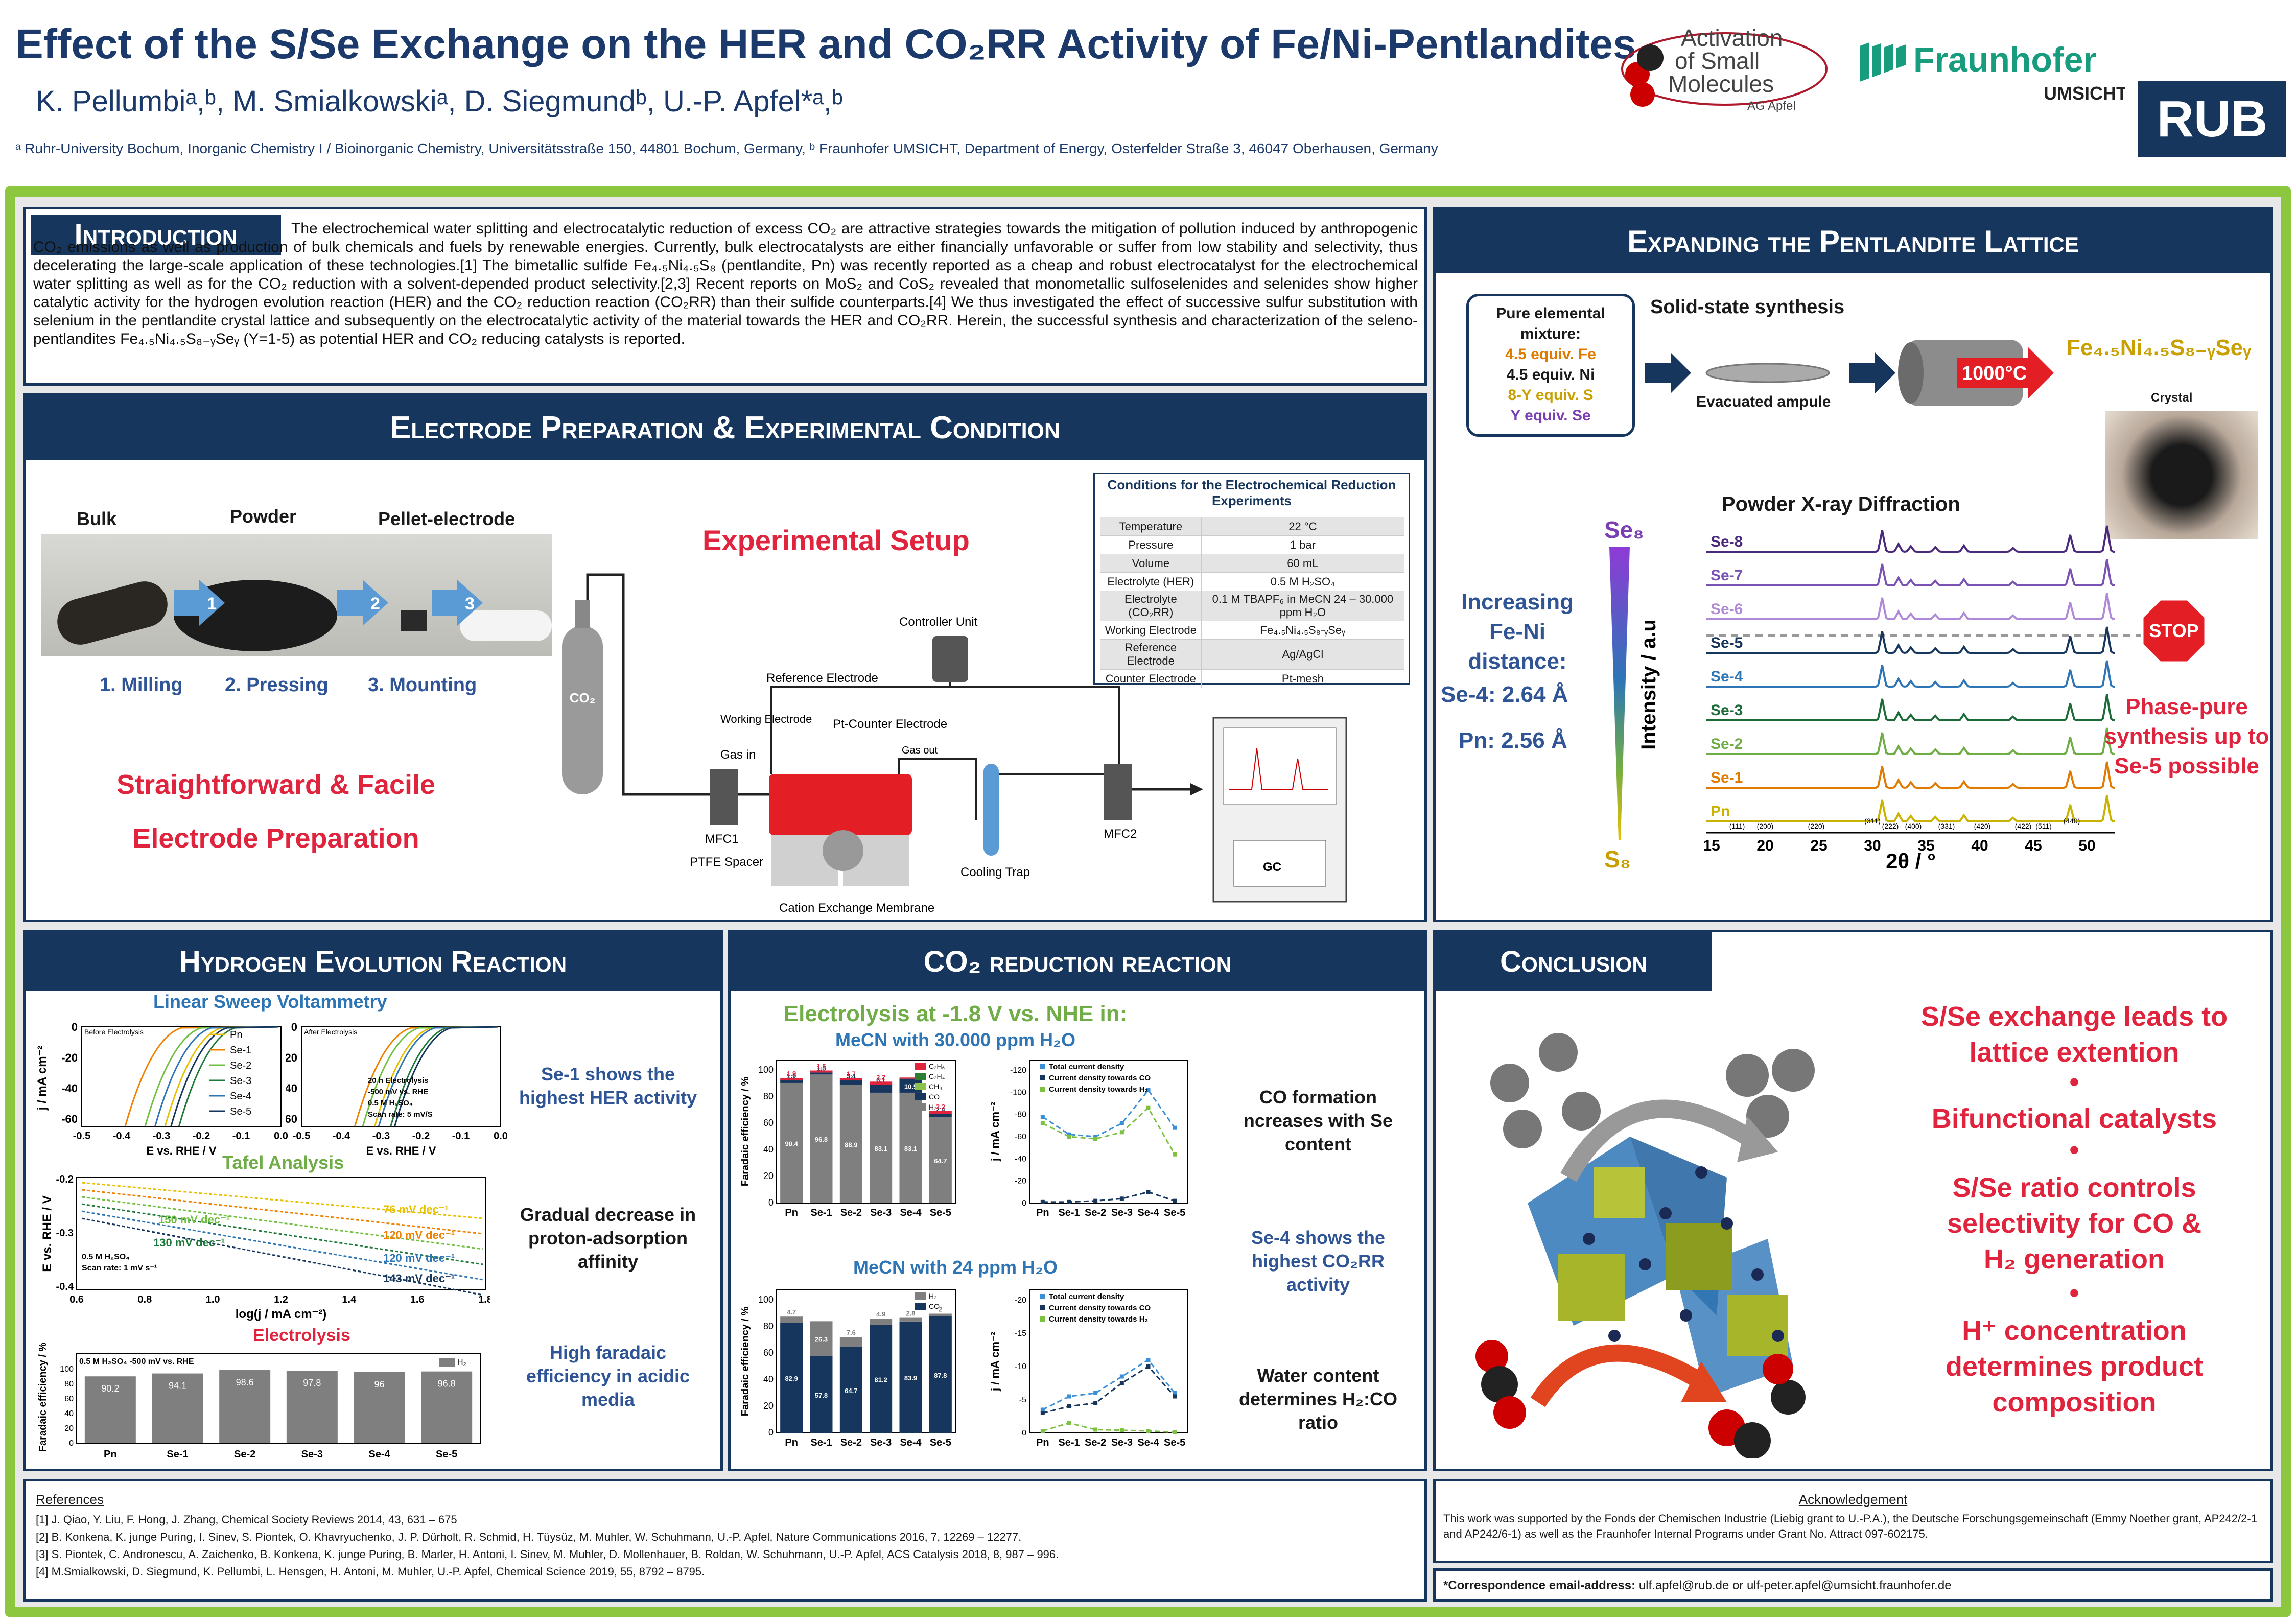 This screenshot has width=2296, height=1624. I want to click on se4-distance: Se-4: 2.64 Å, so click(1504, 694).